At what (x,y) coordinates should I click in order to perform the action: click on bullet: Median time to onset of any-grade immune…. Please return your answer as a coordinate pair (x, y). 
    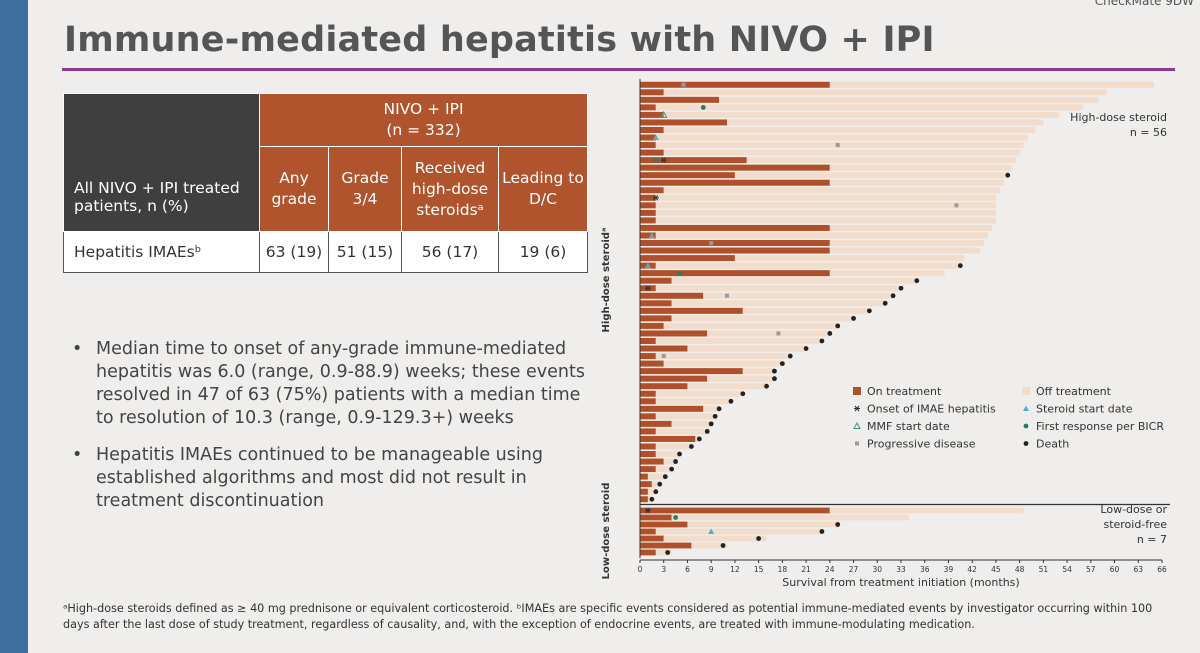
    Looking at the image, I should click on (332, 384).